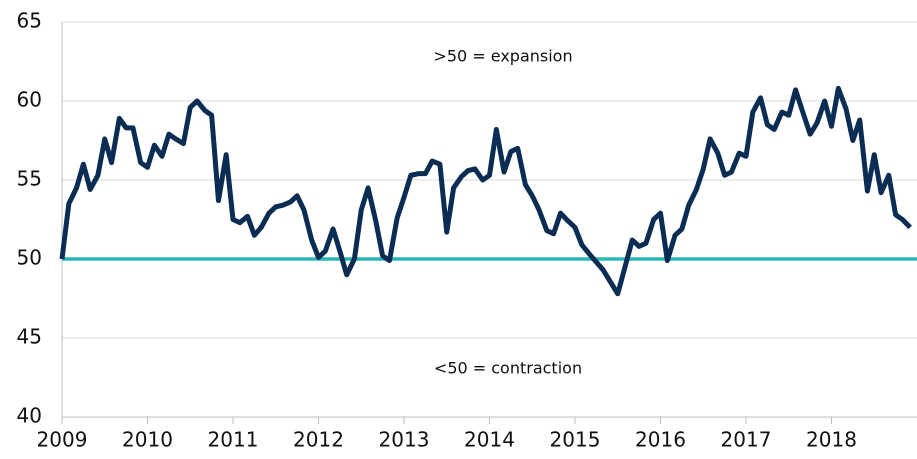  What do you see at coordinates (508, 368) in the screenshot?
I see `annotation: <50 = contraction` at bounding box center [508, 368].